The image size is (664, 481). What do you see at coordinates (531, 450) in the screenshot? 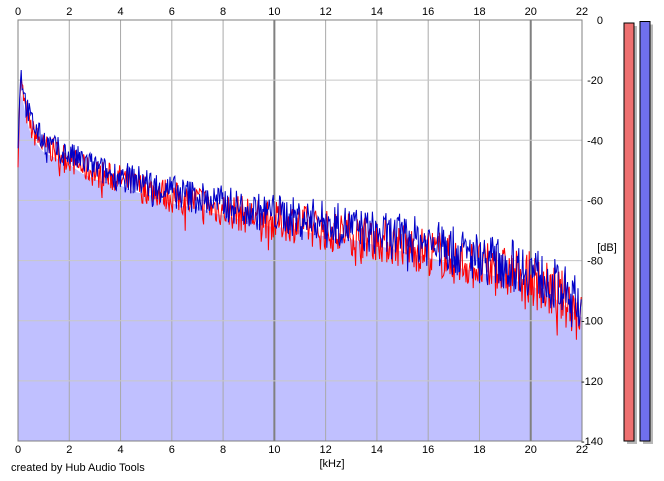
I see `x-tick-label-bottom: 20` at bounding box center [531, 450].